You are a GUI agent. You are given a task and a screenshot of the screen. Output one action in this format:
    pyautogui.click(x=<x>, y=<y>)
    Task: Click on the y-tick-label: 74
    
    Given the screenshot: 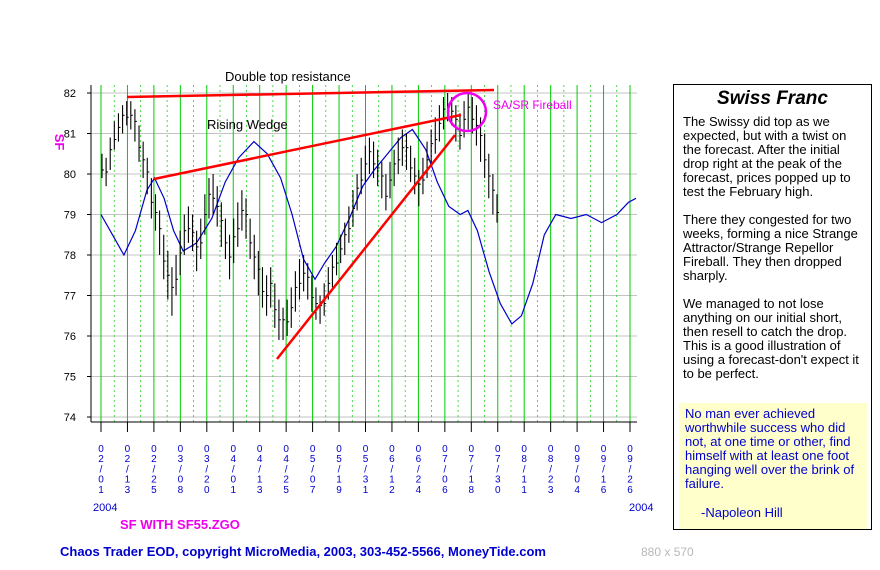 What is the action you would take?
    pyautogui.click(x=70, y=418)
    